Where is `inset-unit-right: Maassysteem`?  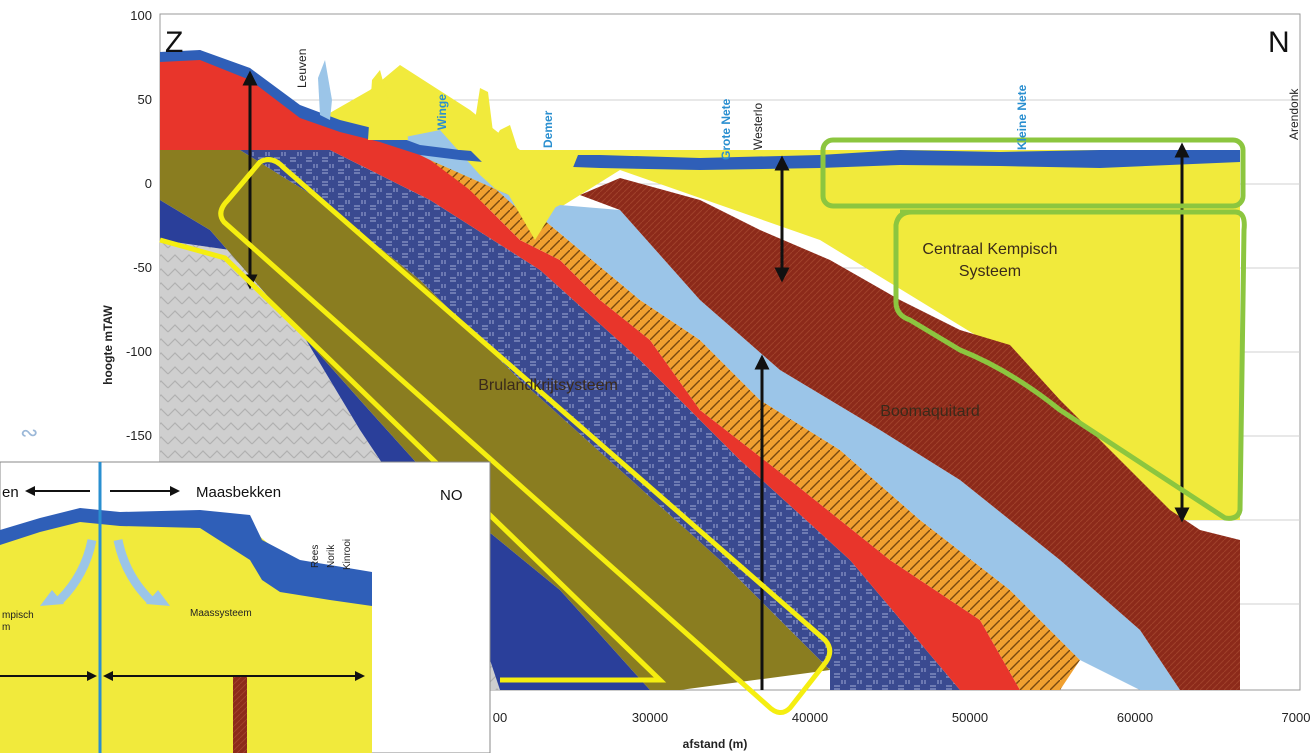
inset-unit-right: Maassysteem is located at coordinates (221, 613).